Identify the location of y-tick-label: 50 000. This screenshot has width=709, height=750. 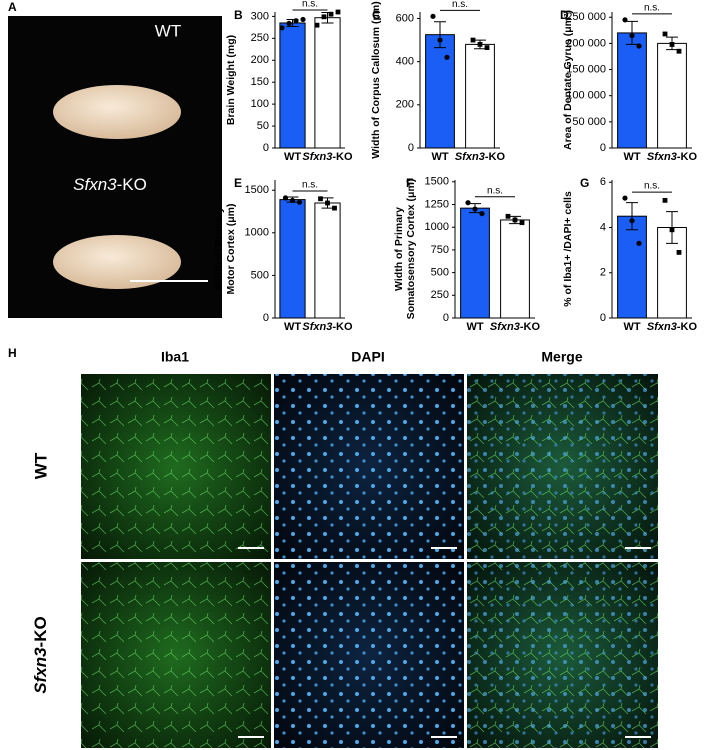
(589, 122).